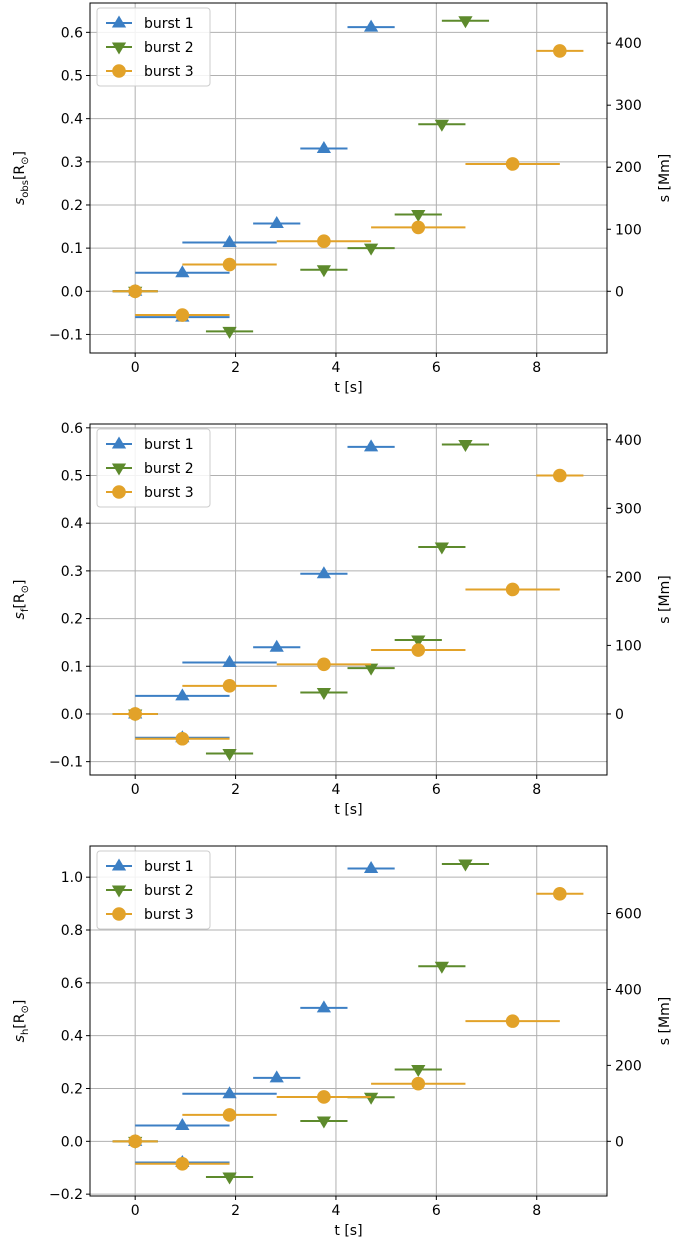 The image size is (673, 1247). Describe the element at coordinates (169, 493) in the screenshot. I see `chart-2-legend-label-3: burst 3` at that location.